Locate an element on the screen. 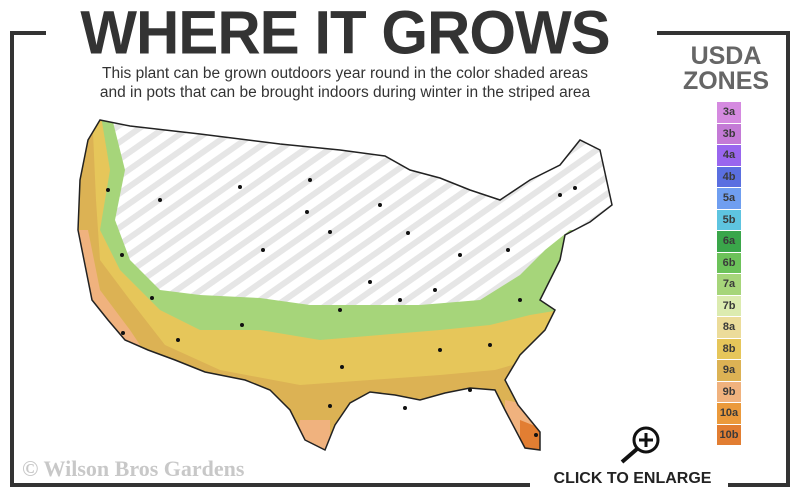 The image size is (800, 500). legend-title-line-2: ZONES is located at coordinates (726, 81).